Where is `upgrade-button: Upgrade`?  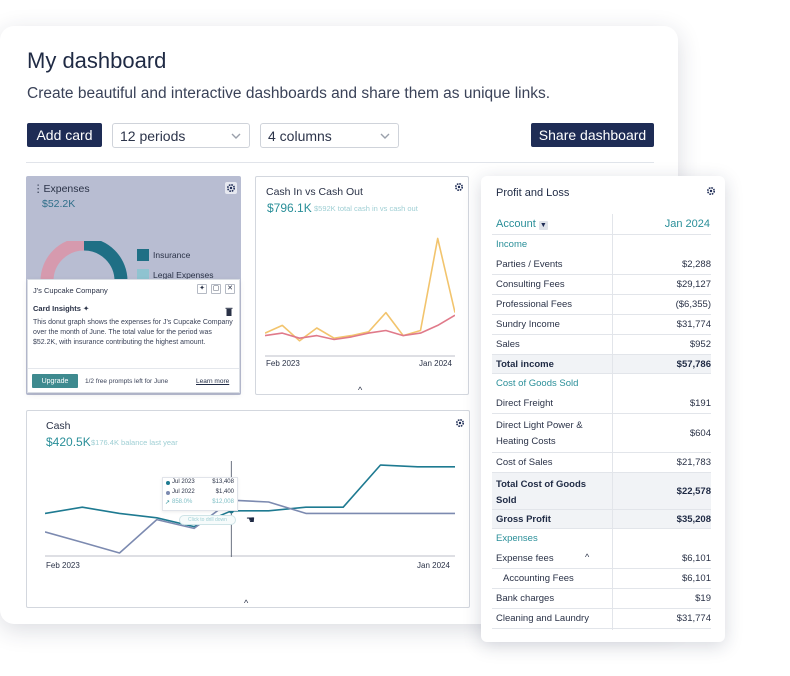
upgrade-button: Upgrade is located at coordinates (55, 381).